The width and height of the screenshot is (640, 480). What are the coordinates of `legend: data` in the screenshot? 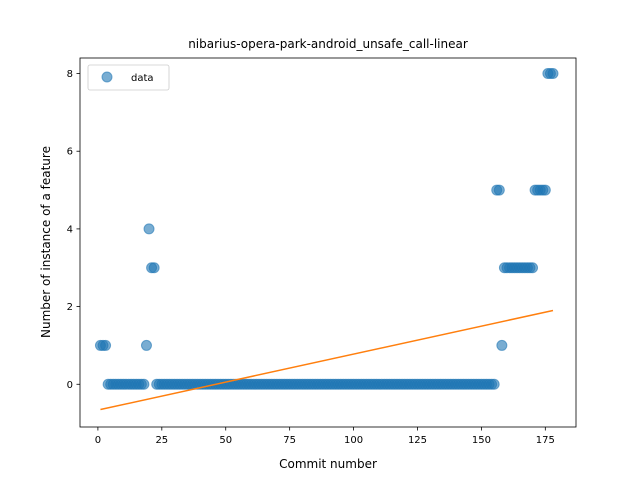 It's located at (128, 77).